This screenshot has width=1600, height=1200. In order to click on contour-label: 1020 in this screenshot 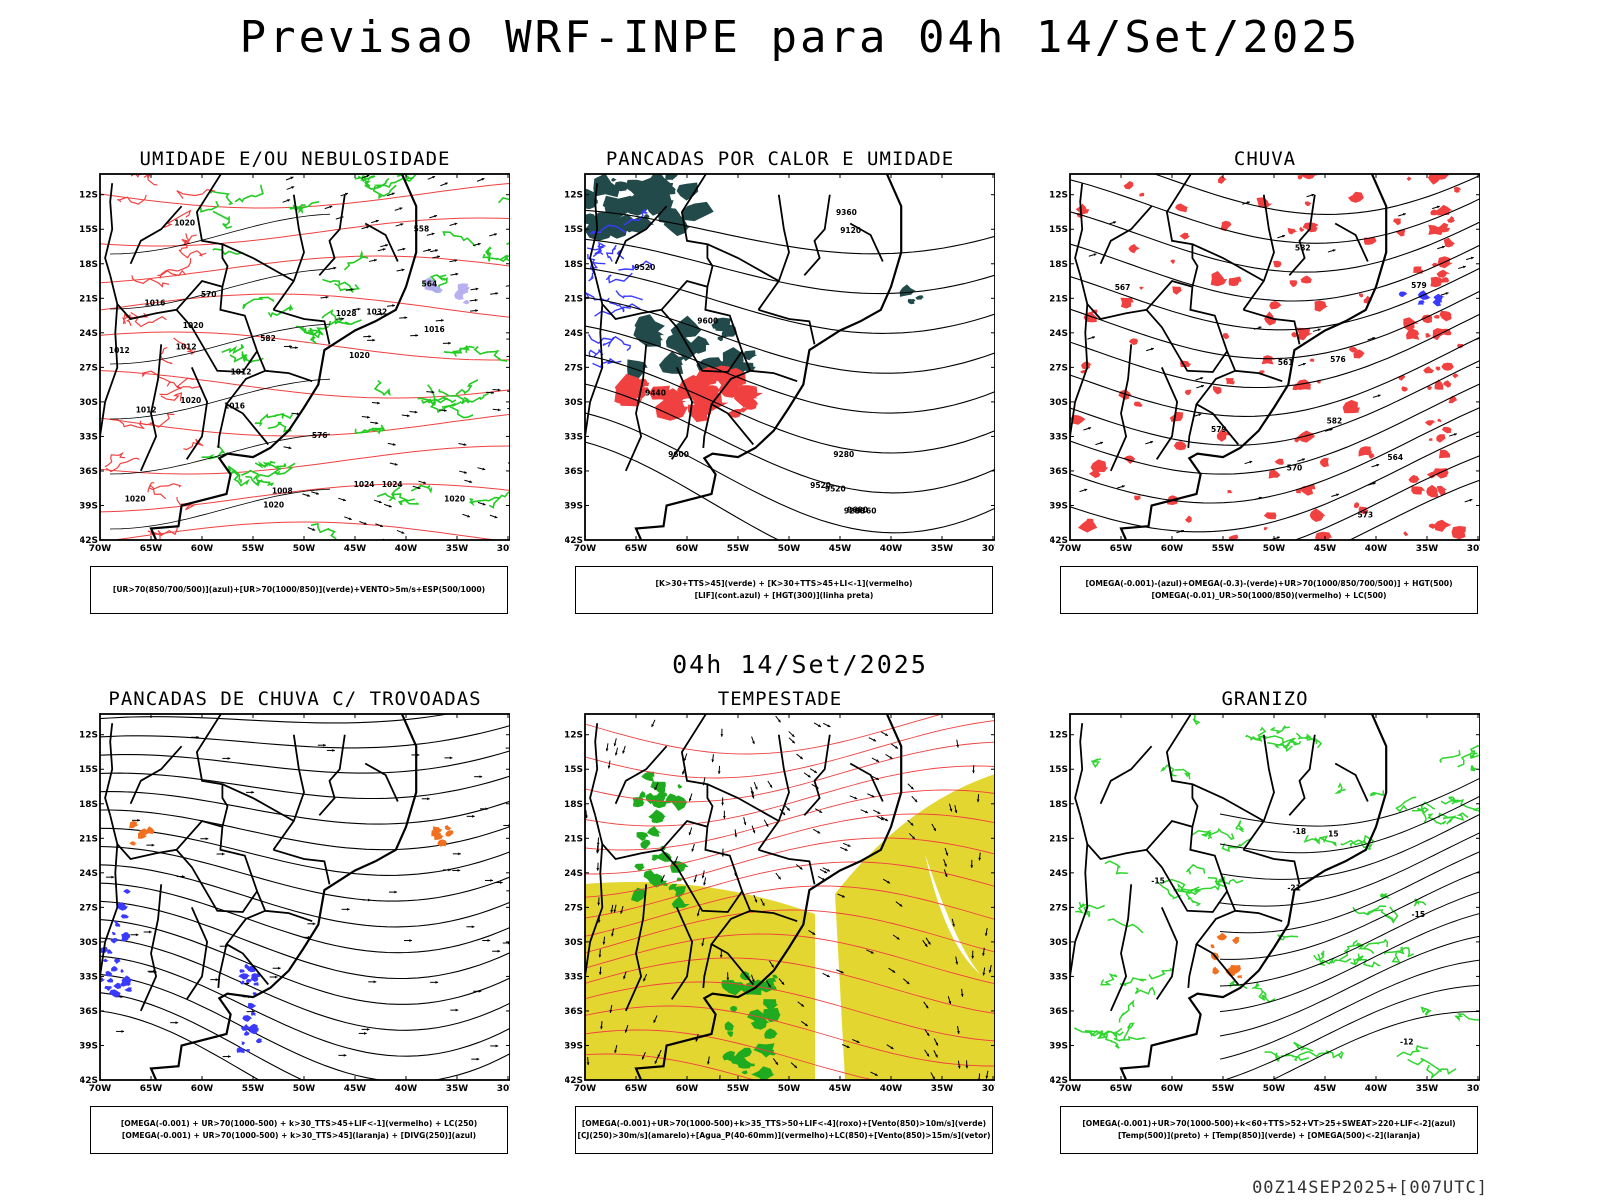, I will do `click(359, 355)`.